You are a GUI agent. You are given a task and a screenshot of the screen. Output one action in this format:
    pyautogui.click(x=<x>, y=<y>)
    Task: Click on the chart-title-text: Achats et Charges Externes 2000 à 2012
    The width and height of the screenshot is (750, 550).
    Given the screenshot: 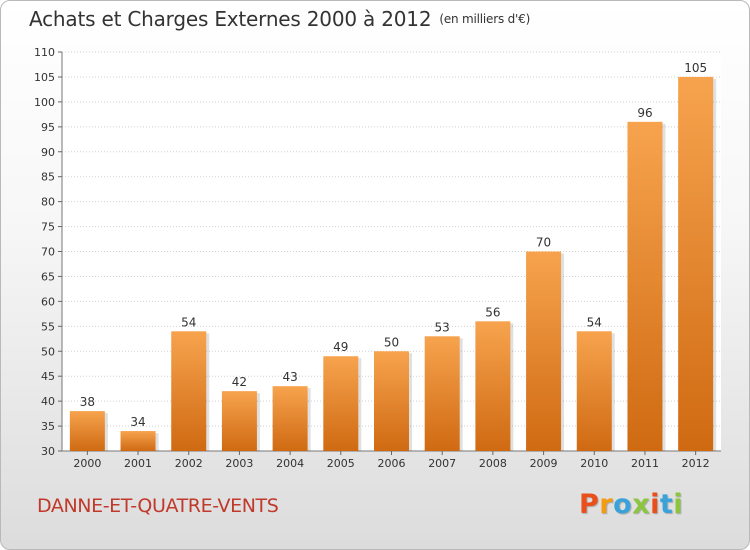 What is the action you would take?
    pyautogui.click(x=230, y=19)
    